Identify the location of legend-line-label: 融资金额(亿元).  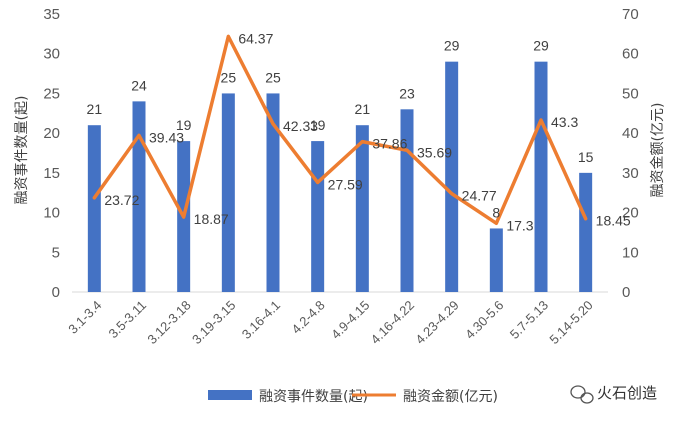
(450, 397).